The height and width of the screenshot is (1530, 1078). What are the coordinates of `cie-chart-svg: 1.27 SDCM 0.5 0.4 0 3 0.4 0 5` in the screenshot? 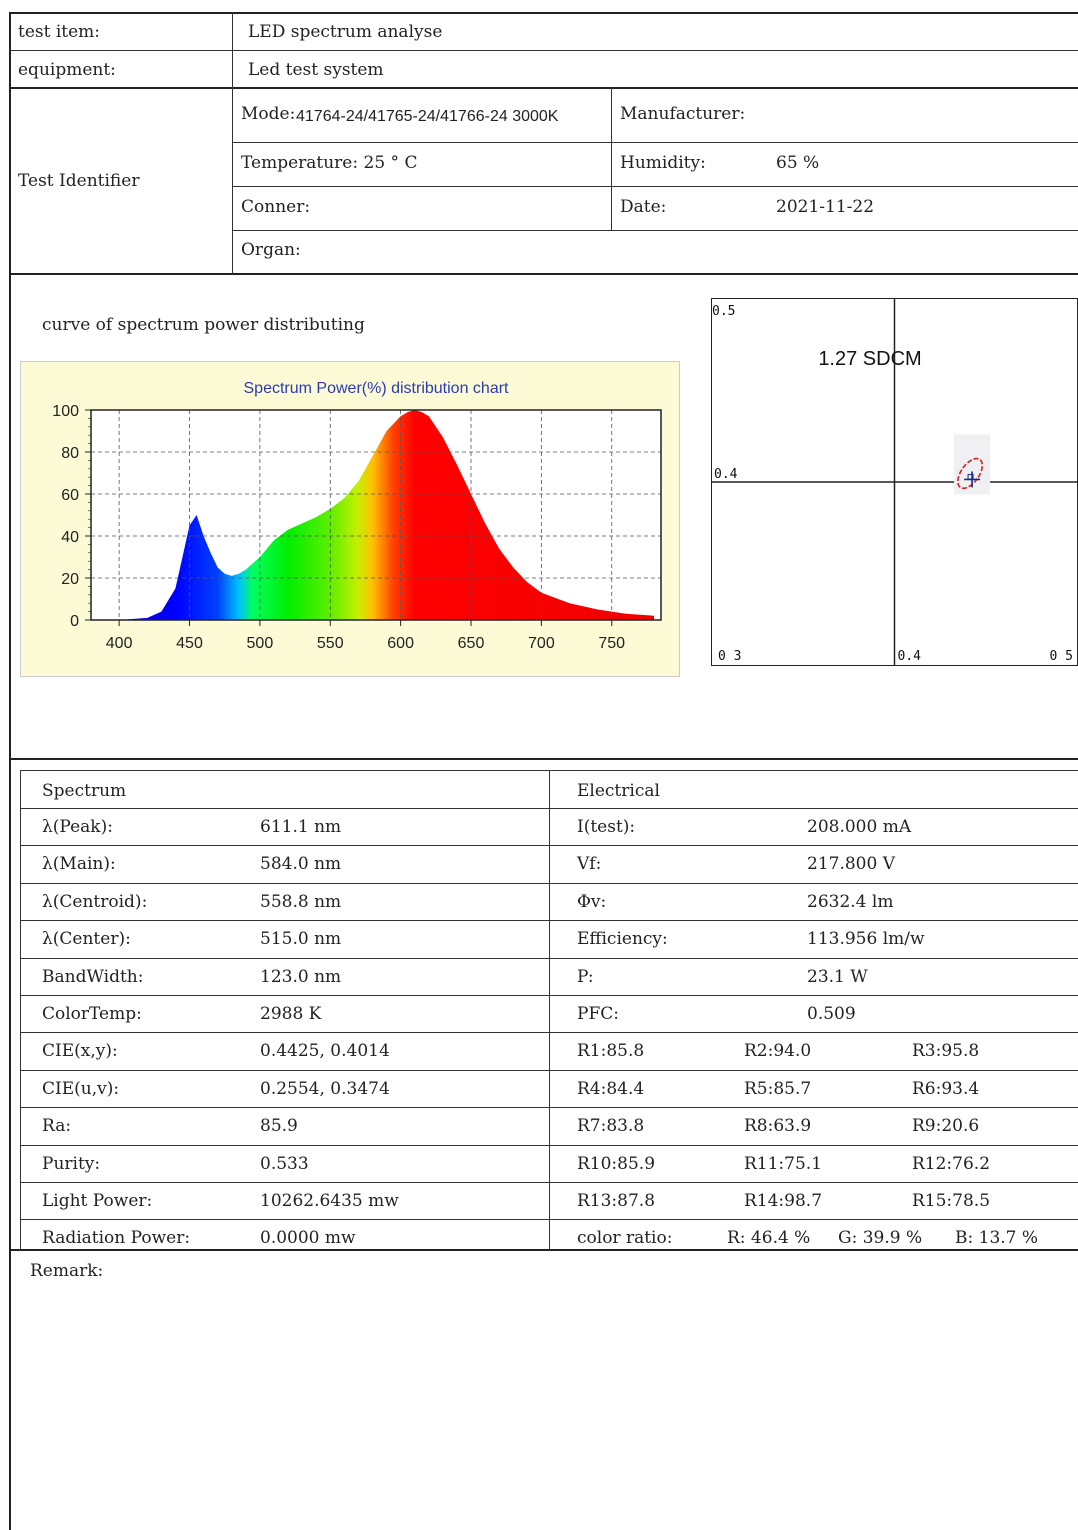 It's located at (894, 482).